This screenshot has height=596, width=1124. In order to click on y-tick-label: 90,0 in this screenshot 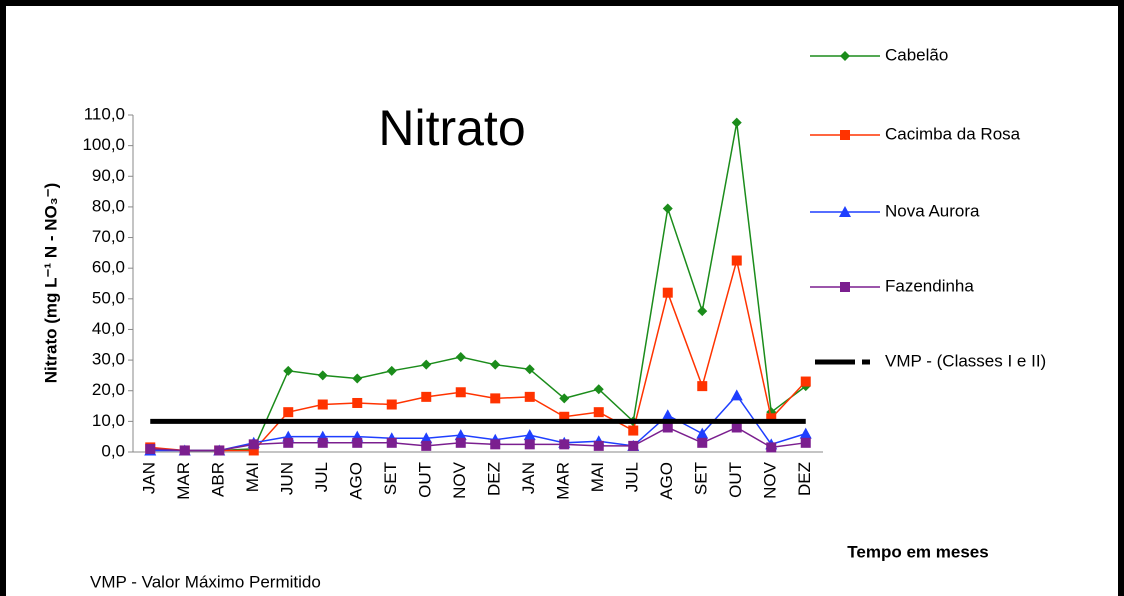, I will do `click(108, 175)`.